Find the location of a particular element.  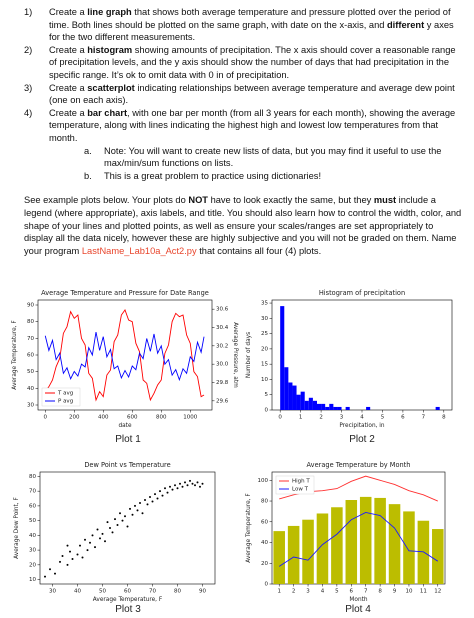

item-number: 3) is located at coordinates (28, 87).